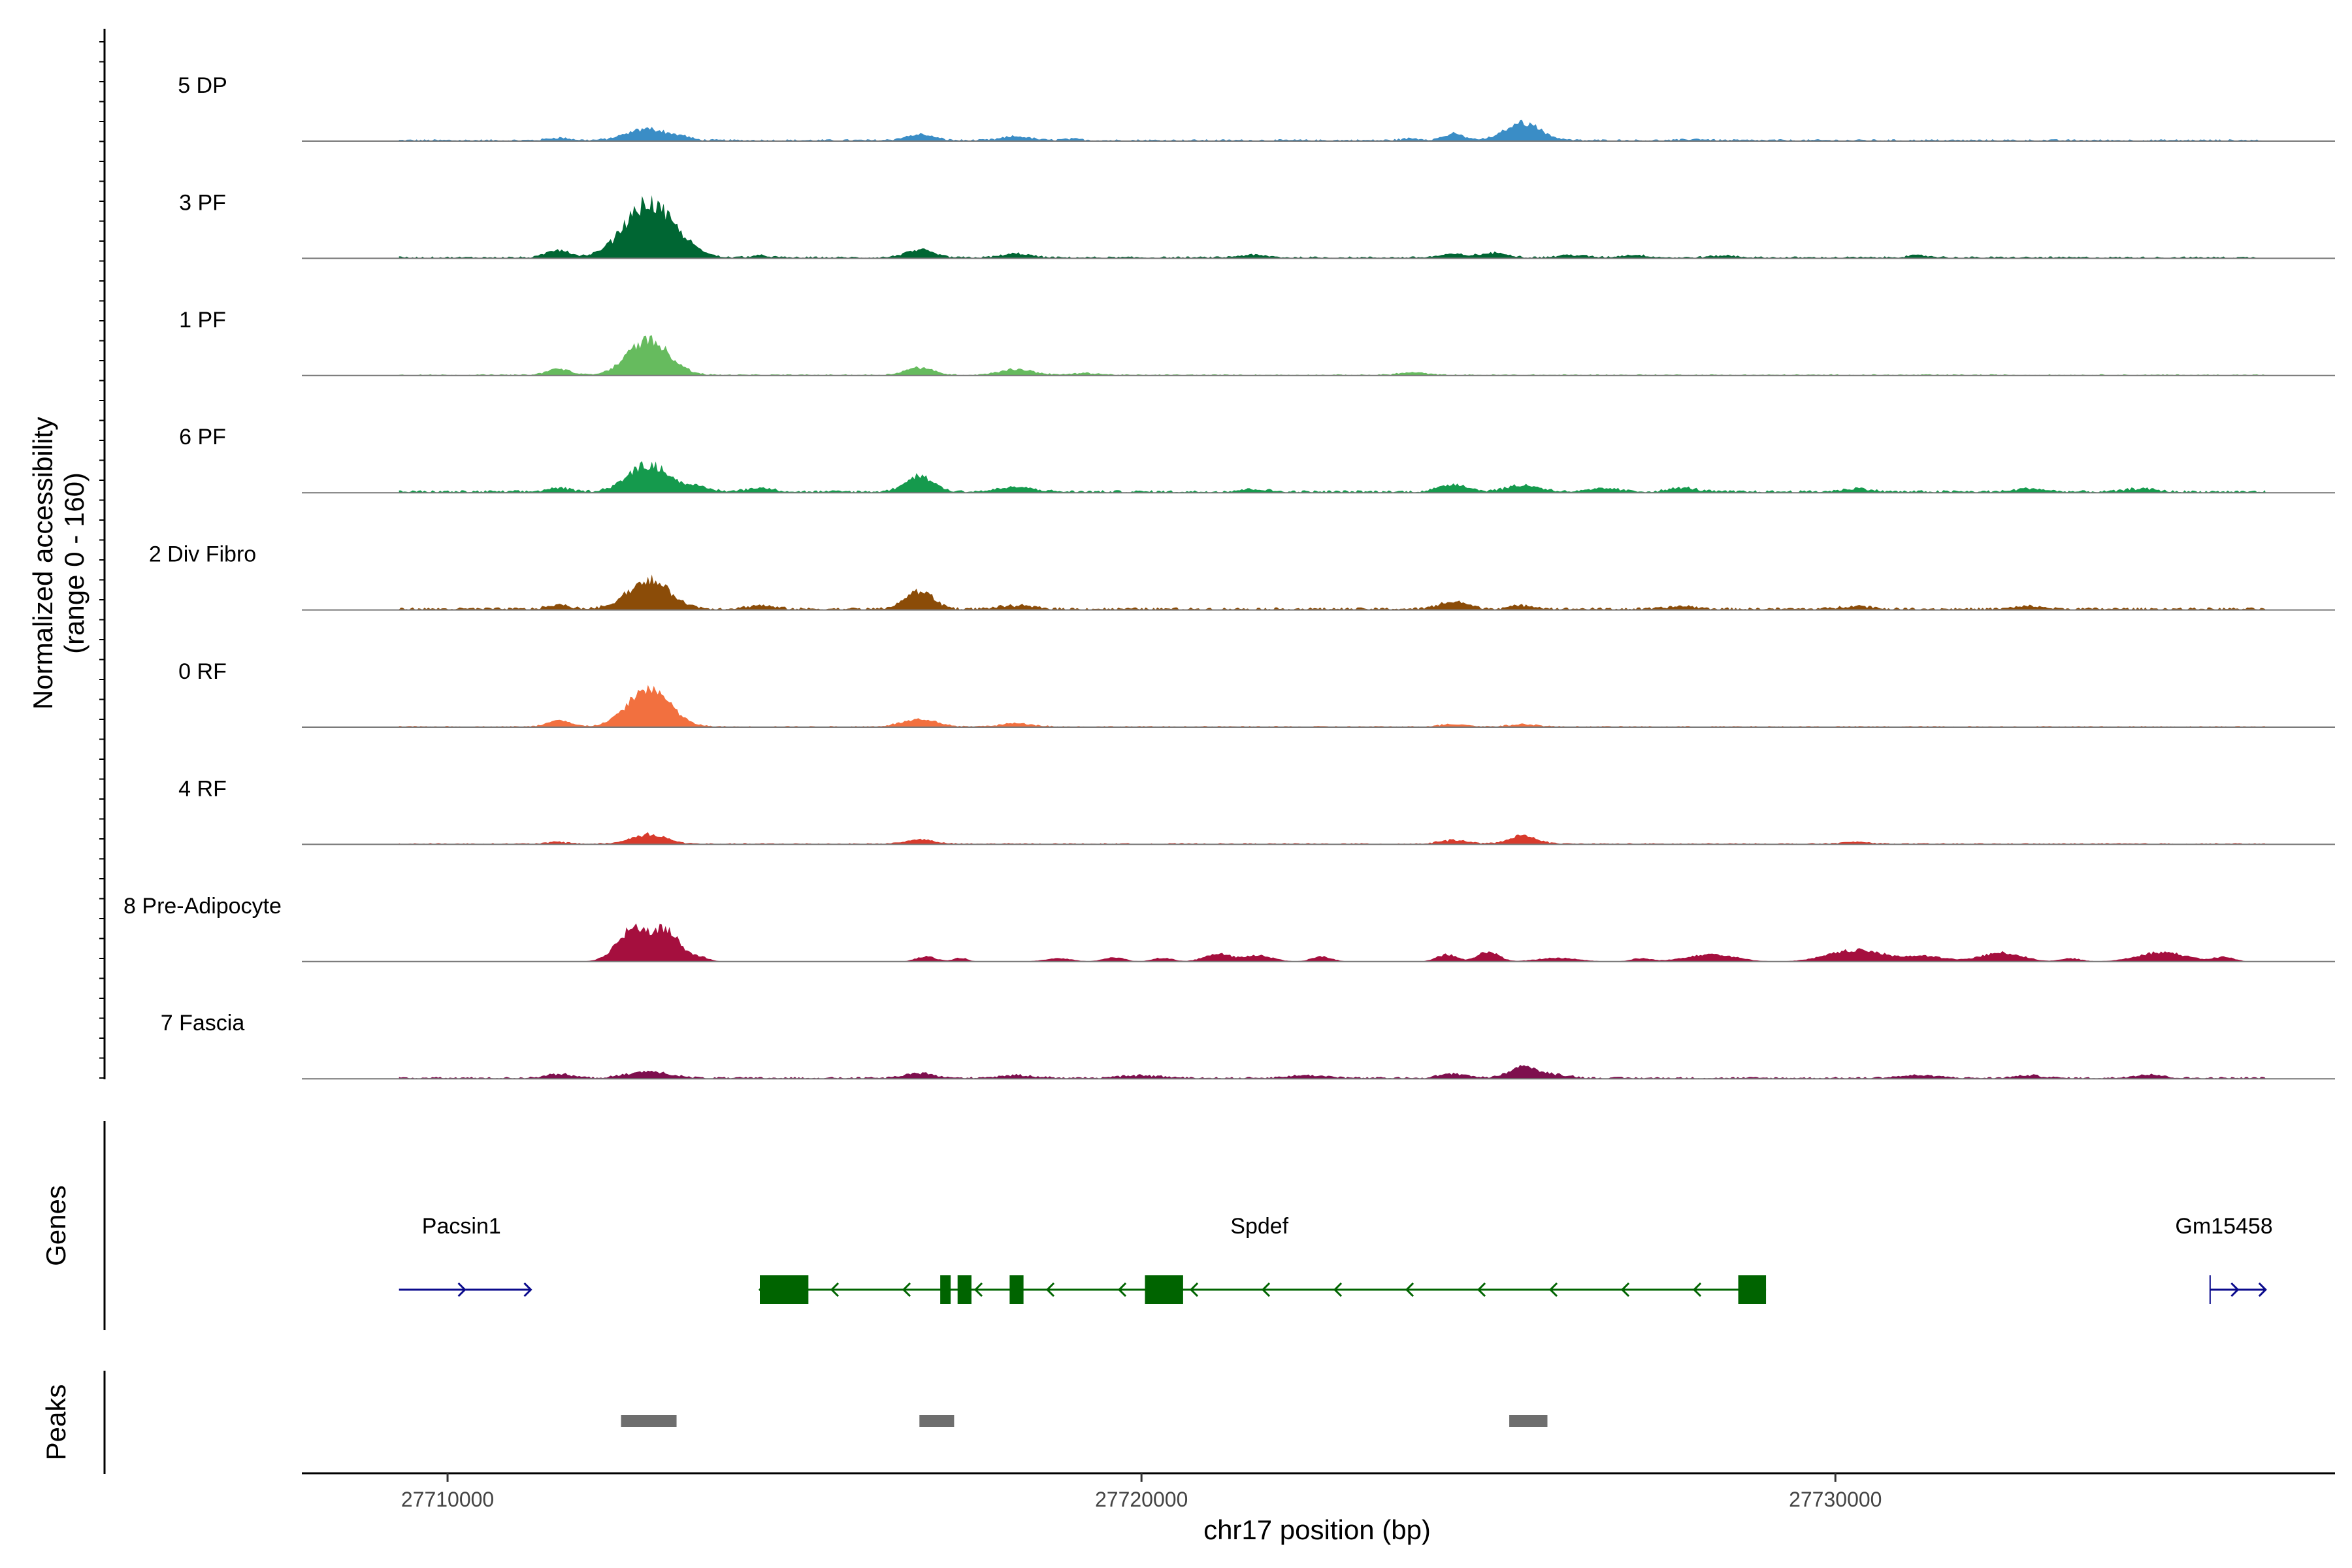 This screenshot has height=1568, width=2352. What do you see at coordinates (202, 671) in the screenshot?
I see `track-label: 0 RF` at bounding box center [202, 671].